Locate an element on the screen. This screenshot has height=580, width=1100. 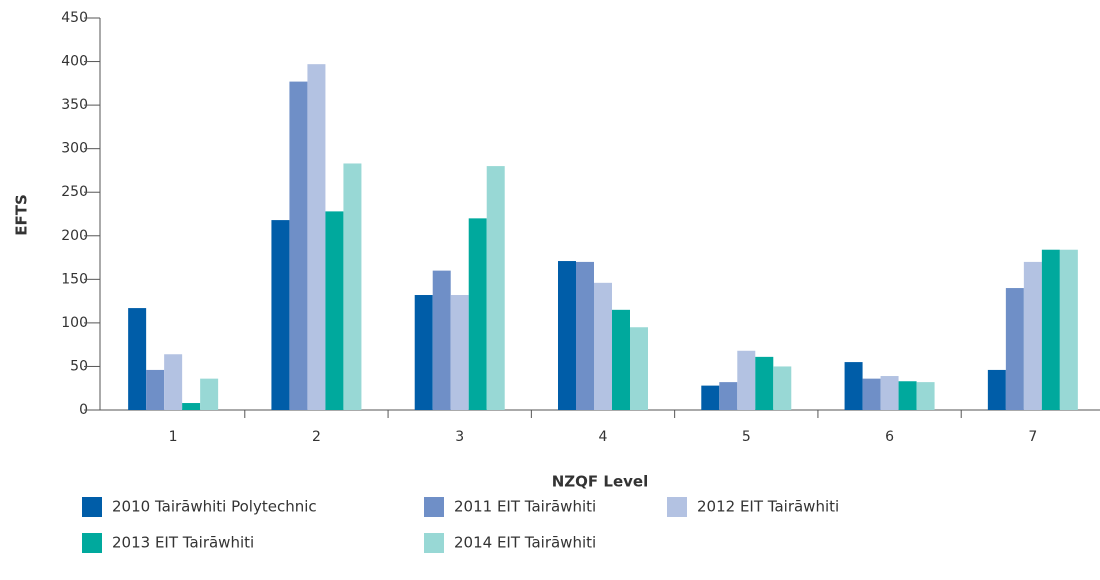
y-axis-label: EFTS is located at coordinates (22, 215).